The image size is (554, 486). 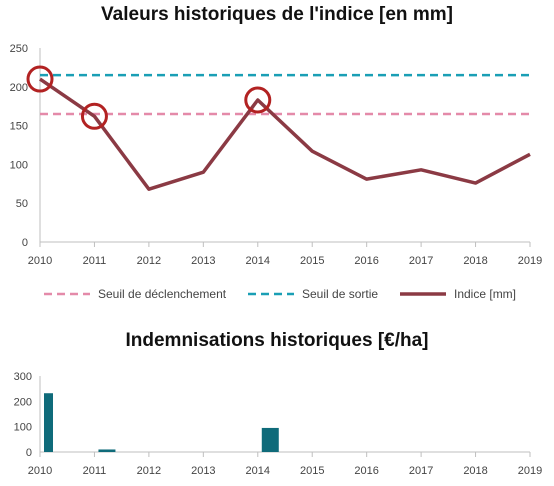 I want to click on legend-label: Seuil de déclenchement, so click(x=162, y=294).